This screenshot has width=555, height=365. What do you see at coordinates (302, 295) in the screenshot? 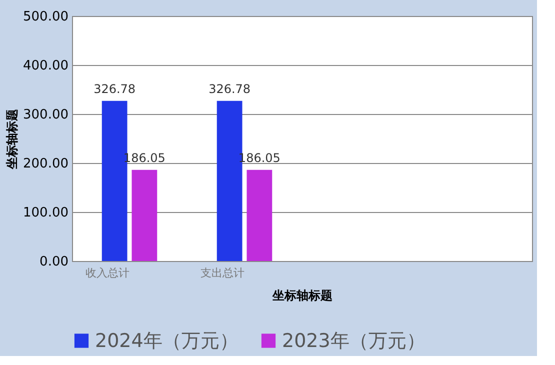
I see `x-axis-title: 坐标轴标题` at bounding box center [302, 295].